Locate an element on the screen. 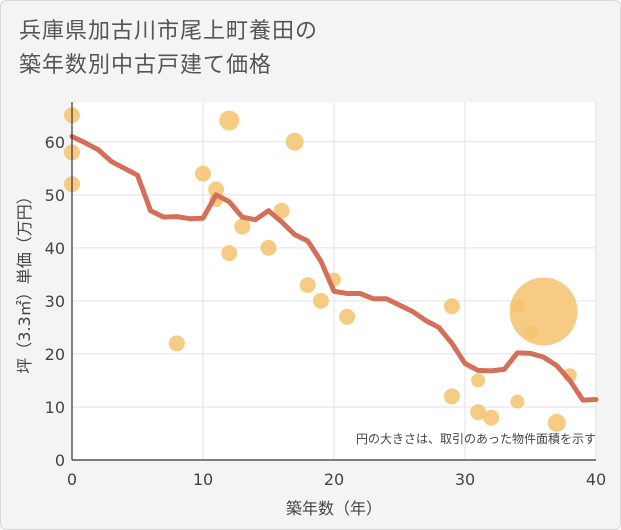  x-tick-label: 0 is located at coordinates (72, 479).